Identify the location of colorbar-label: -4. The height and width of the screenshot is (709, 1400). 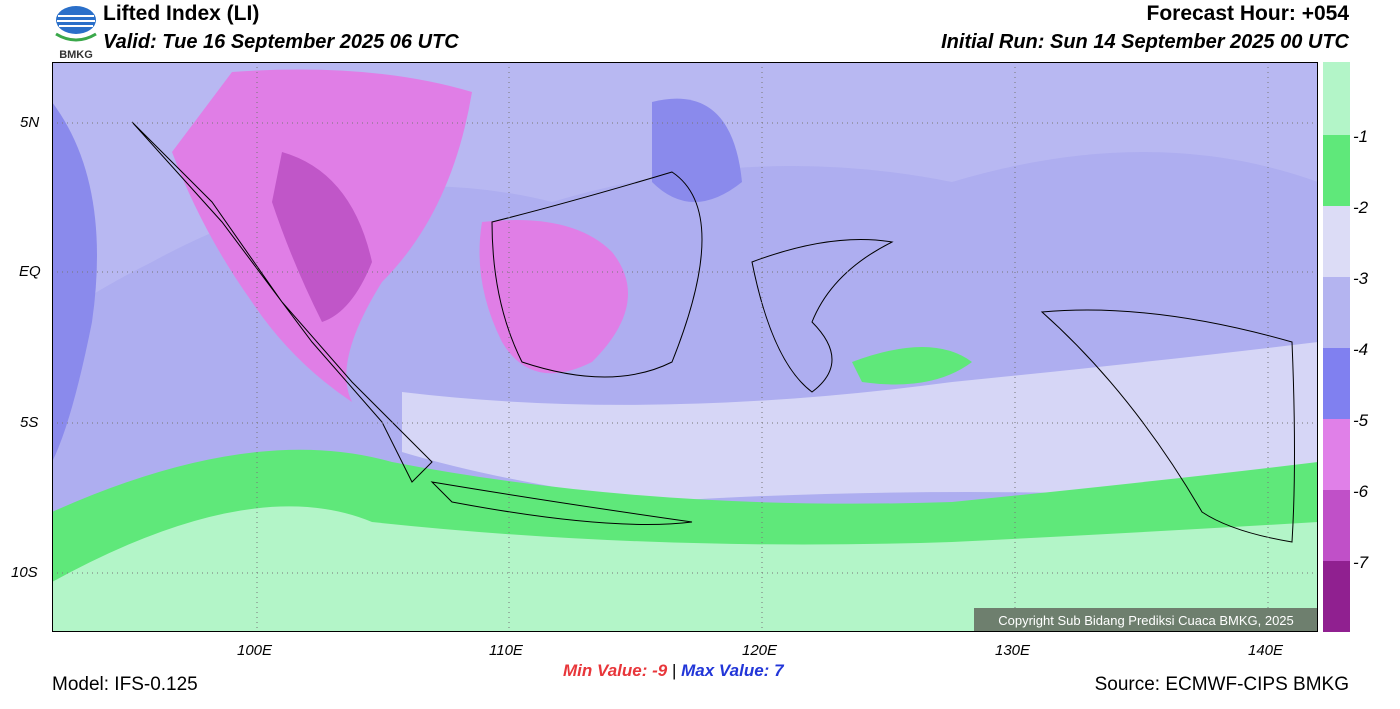
(1360, 349).